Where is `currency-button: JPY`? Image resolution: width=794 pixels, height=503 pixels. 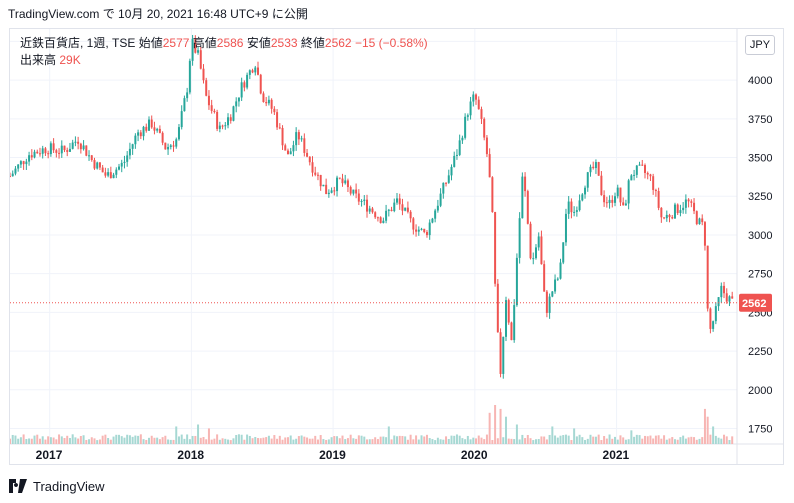 currency-button: JPY is located at coordinates (760, 45).